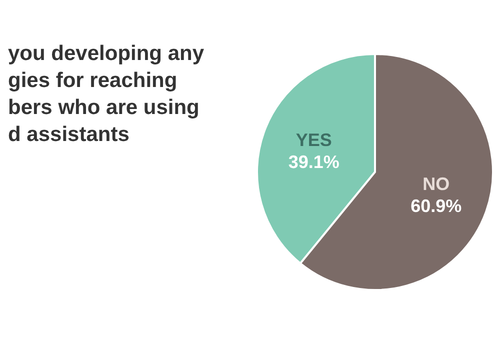  I want to click on slice-label: YES, so click(314, 140).